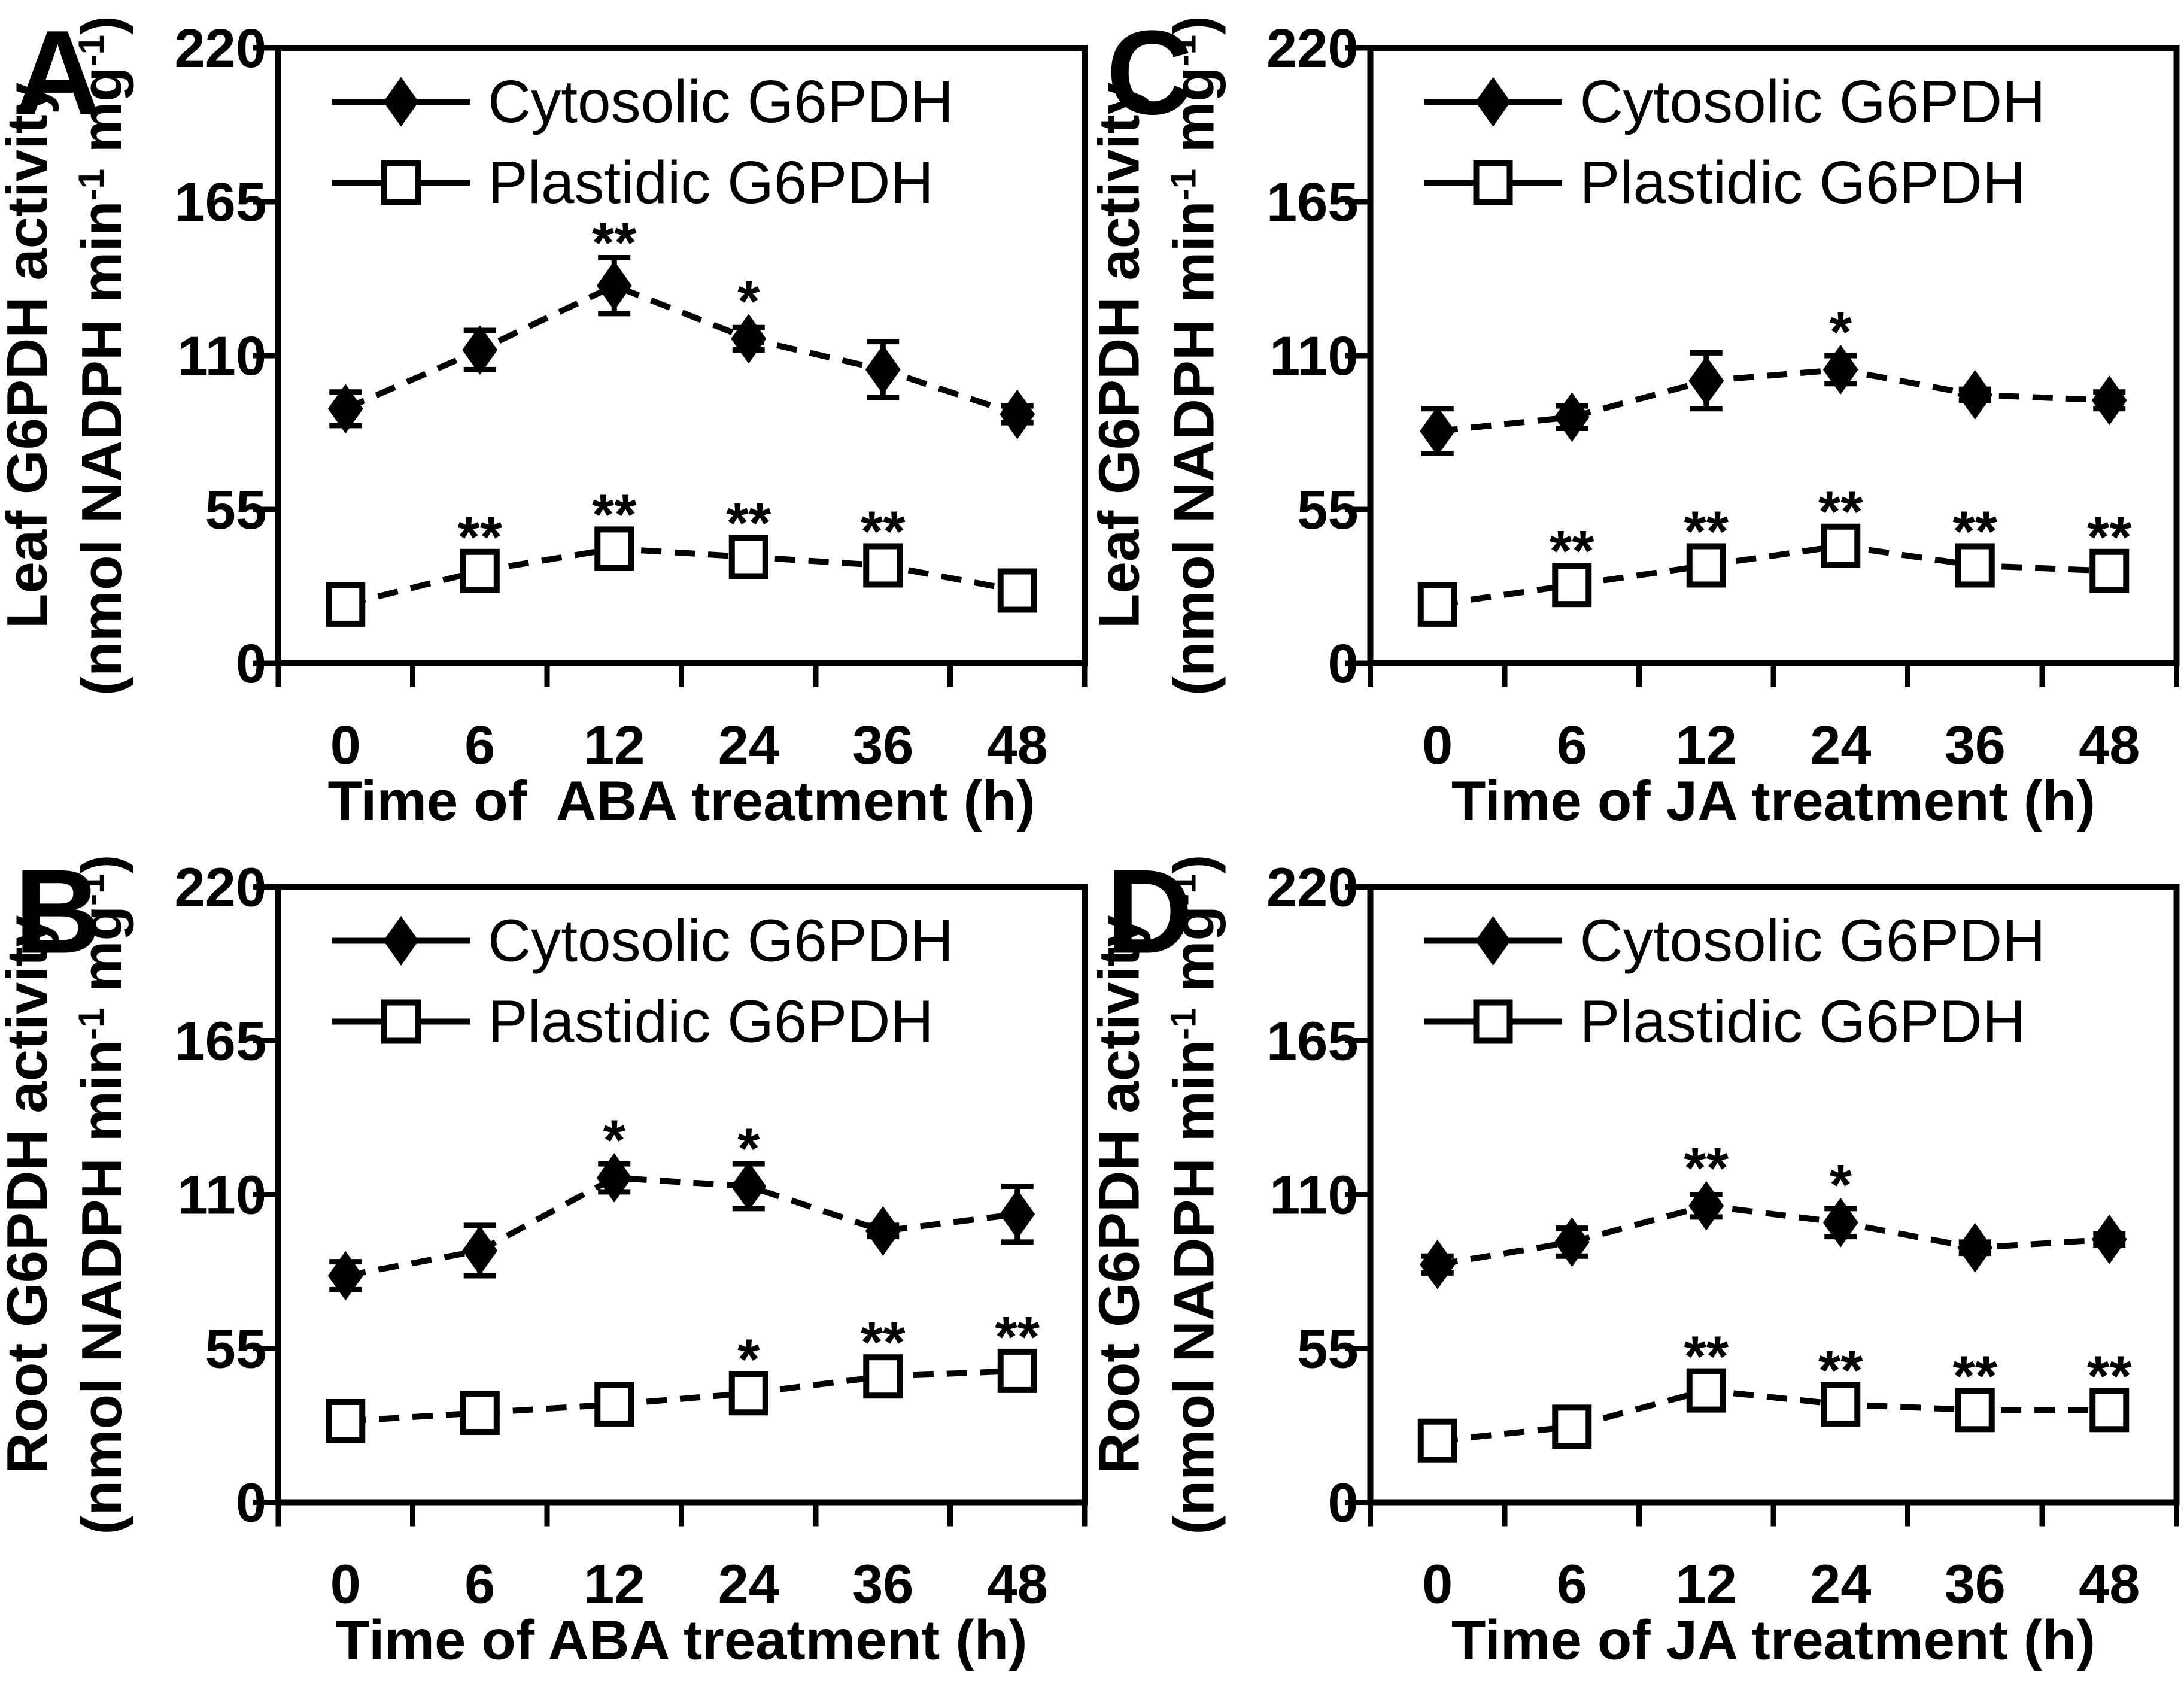 The width and height of the screenshot is (2184, 1681). I want to click on x-axis-title: Time of JA treatment (h), so click(1773, 1640).